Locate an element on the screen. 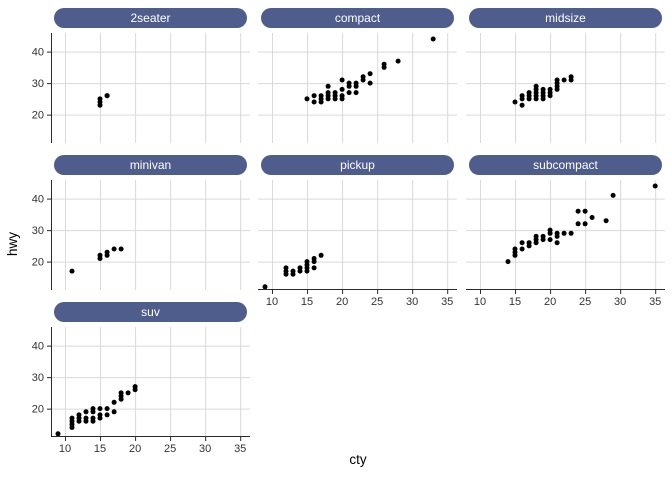  facet-strip-subcompact: subcompact is located at coordinates (565, 165).